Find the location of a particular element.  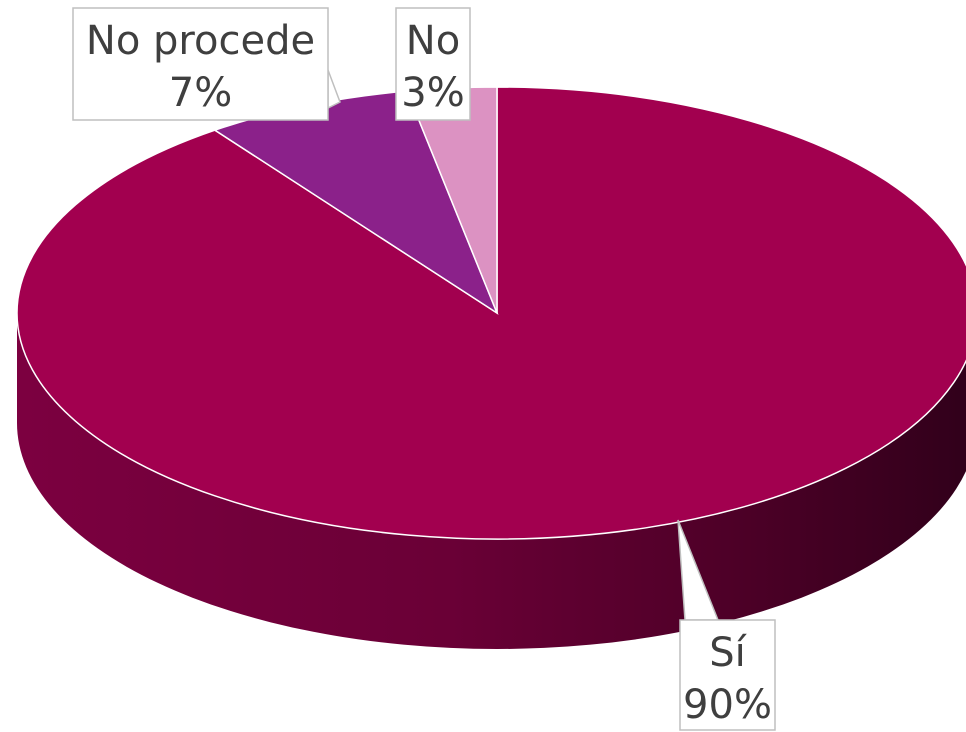

label-no: No 3% is located at coordinates (433, 64).